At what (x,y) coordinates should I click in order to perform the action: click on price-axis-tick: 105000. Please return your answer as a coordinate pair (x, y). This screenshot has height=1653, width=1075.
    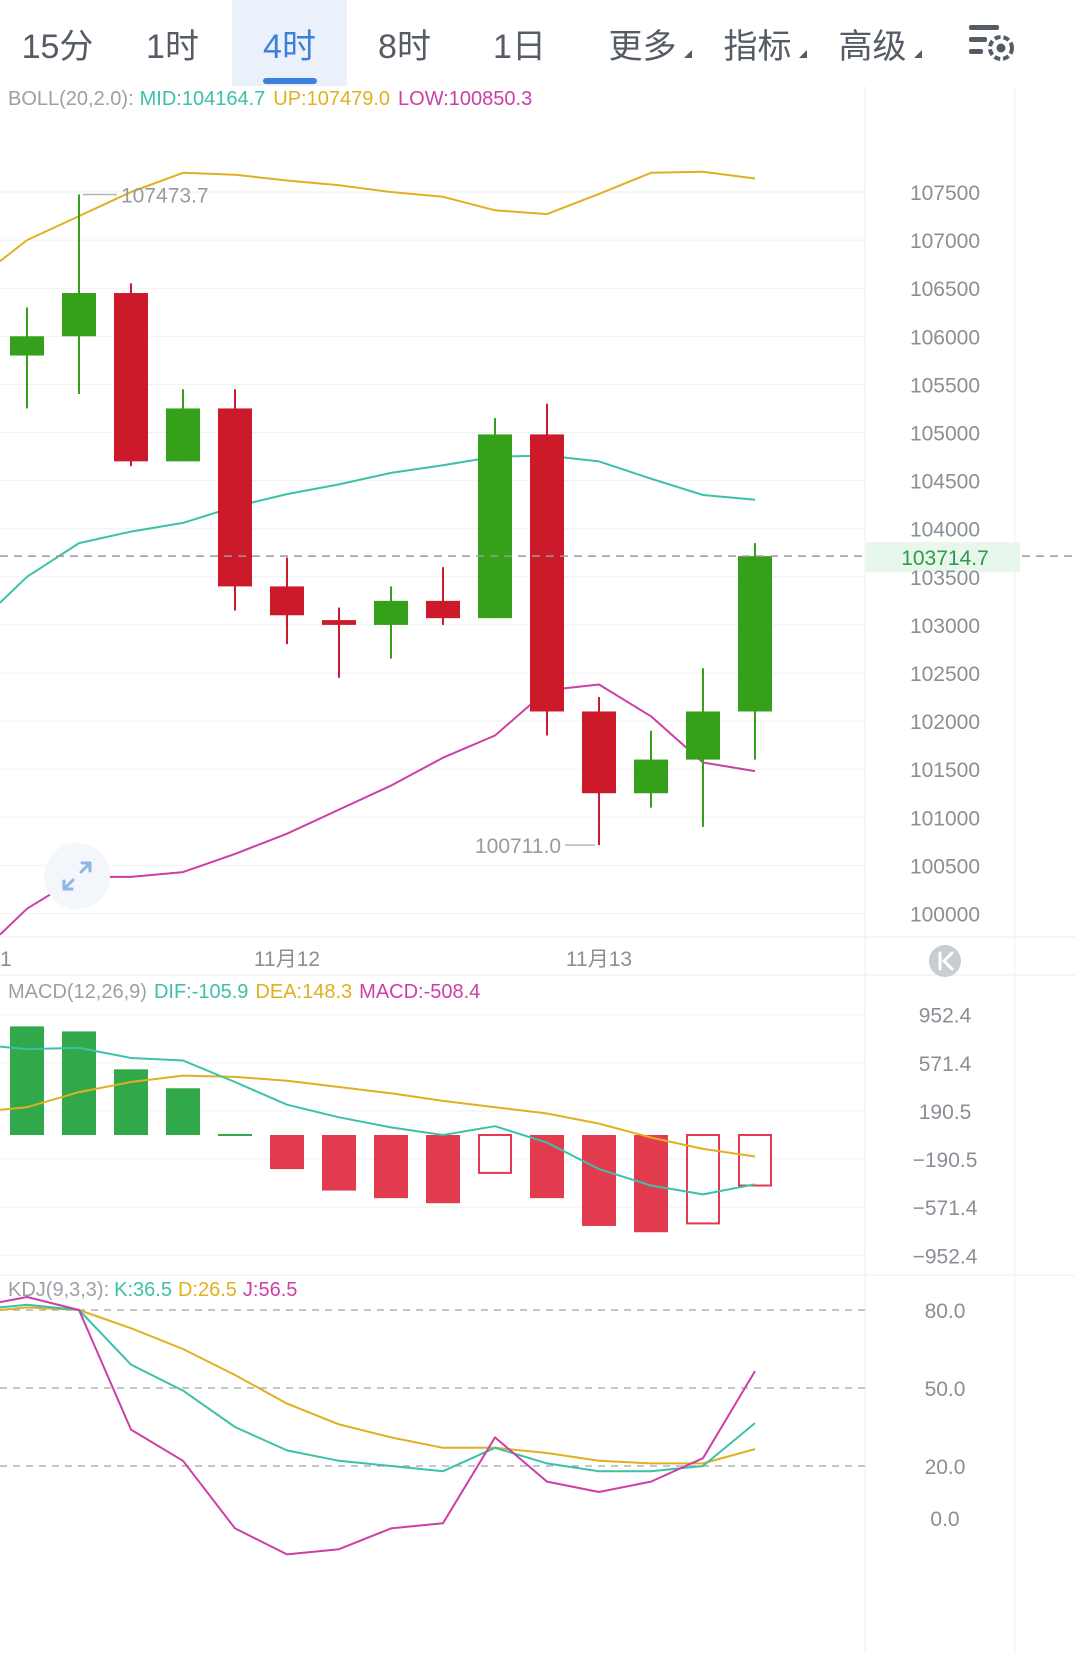
    Looking at the image, I should click on (945, 434).